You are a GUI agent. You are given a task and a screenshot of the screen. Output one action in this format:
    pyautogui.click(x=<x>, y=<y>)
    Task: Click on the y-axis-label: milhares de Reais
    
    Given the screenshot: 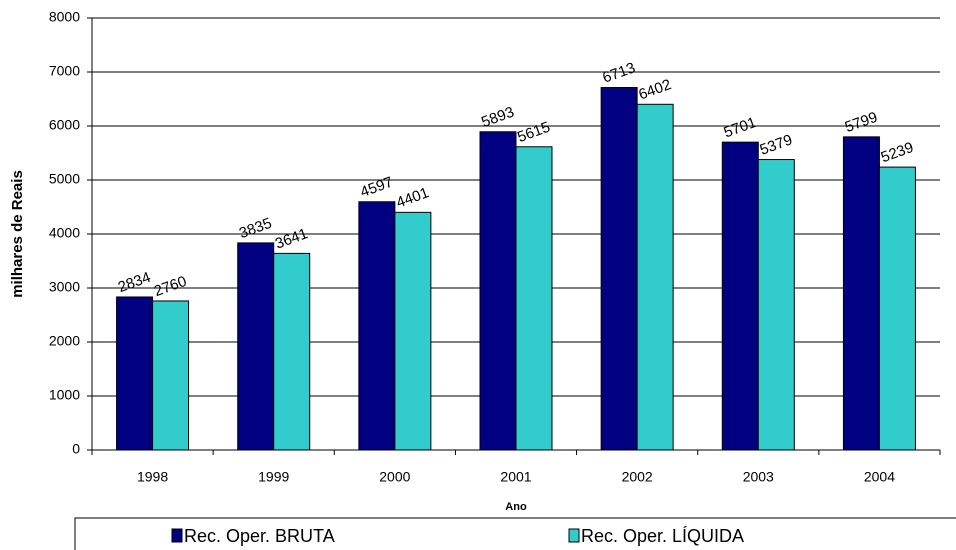 What is the action you would take?
    pyautogui.click(x=17, y=234)
    